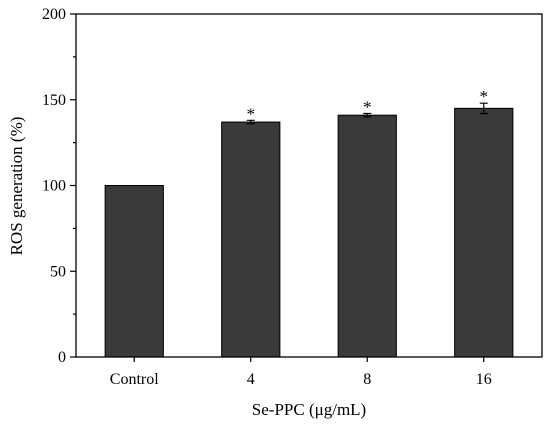  What do you see at coordinates (16, 186) in the screenshot?
I see `y-axis-label: ROS generation (%)` at bounding box center [16, 186].